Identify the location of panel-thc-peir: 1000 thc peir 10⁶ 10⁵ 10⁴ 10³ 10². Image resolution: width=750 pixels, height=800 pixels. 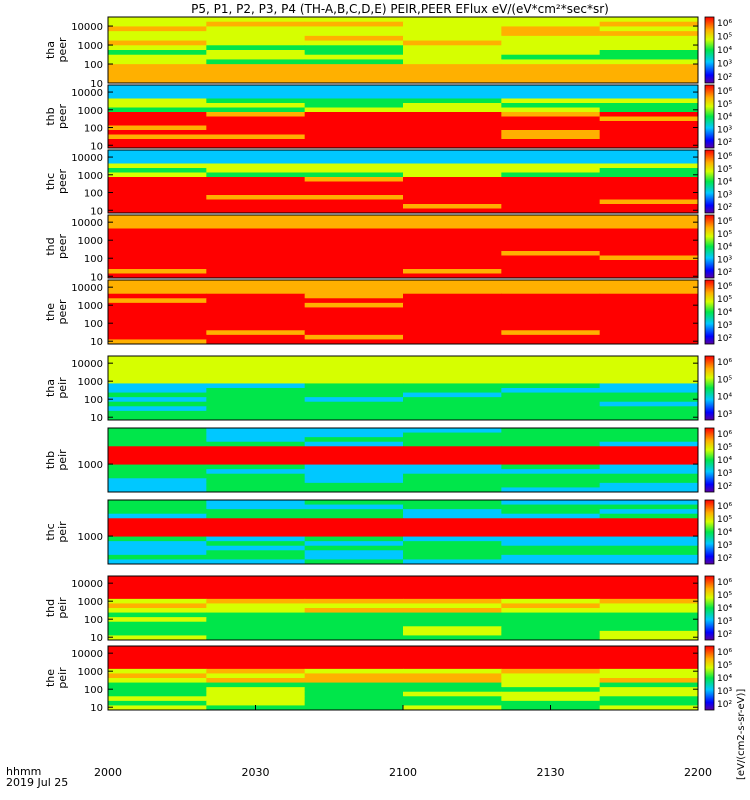
(388, 532).